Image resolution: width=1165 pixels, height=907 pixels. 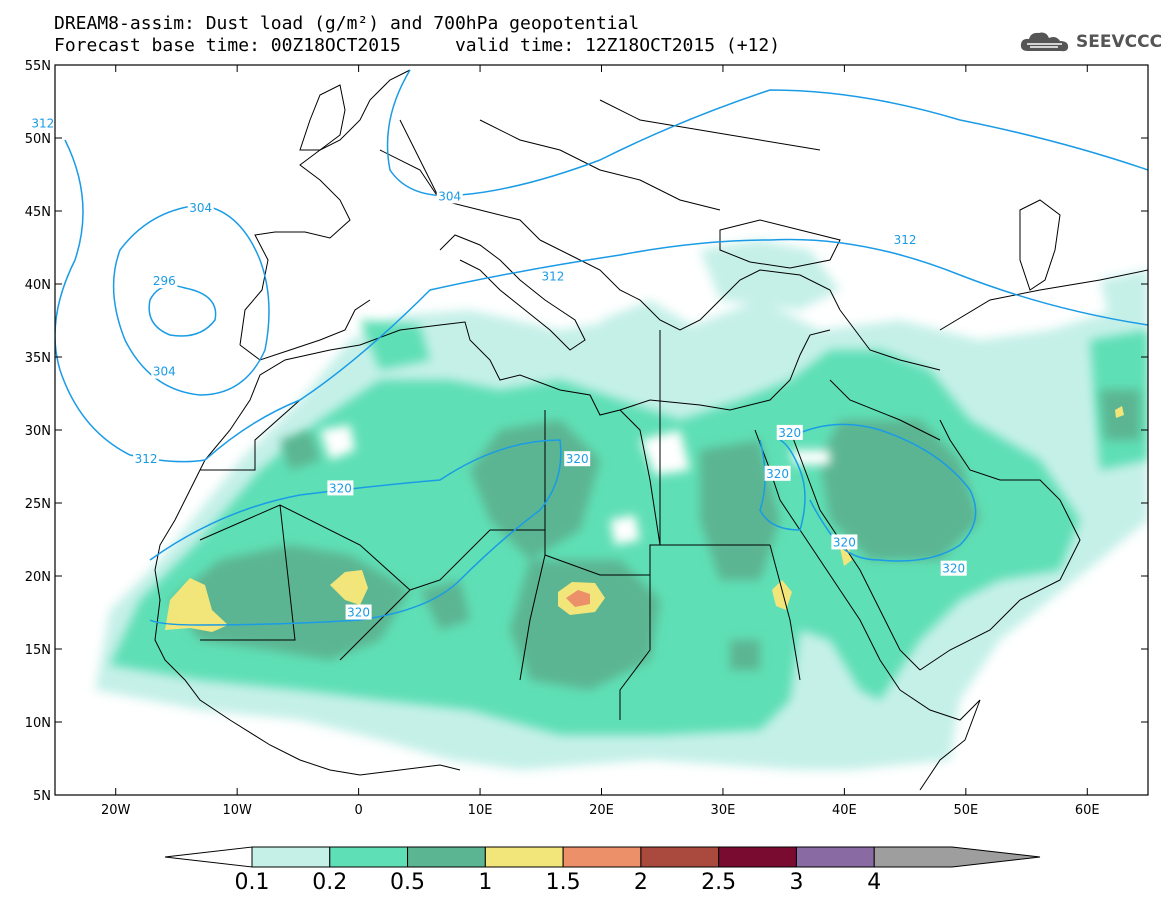 What do you see at coordinates (38, 212) in the screenshot?
I see `lat-label: 45N` at bounding box center [38, 212].